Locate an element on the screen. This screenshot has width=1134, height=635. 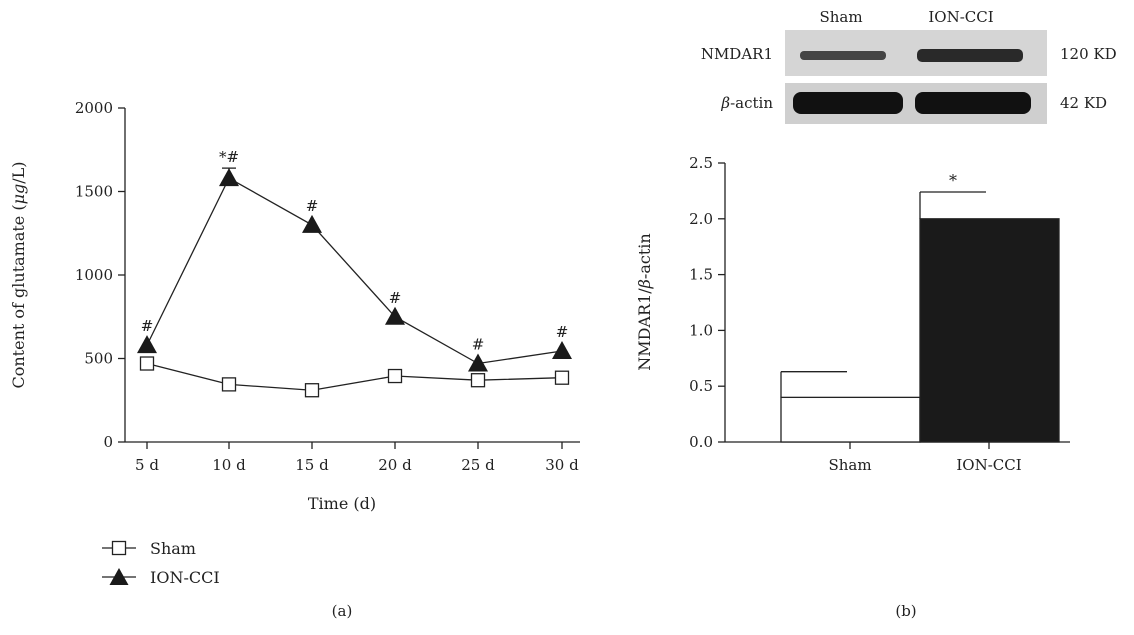
series-line-sham is located at coordinates (354, 376).